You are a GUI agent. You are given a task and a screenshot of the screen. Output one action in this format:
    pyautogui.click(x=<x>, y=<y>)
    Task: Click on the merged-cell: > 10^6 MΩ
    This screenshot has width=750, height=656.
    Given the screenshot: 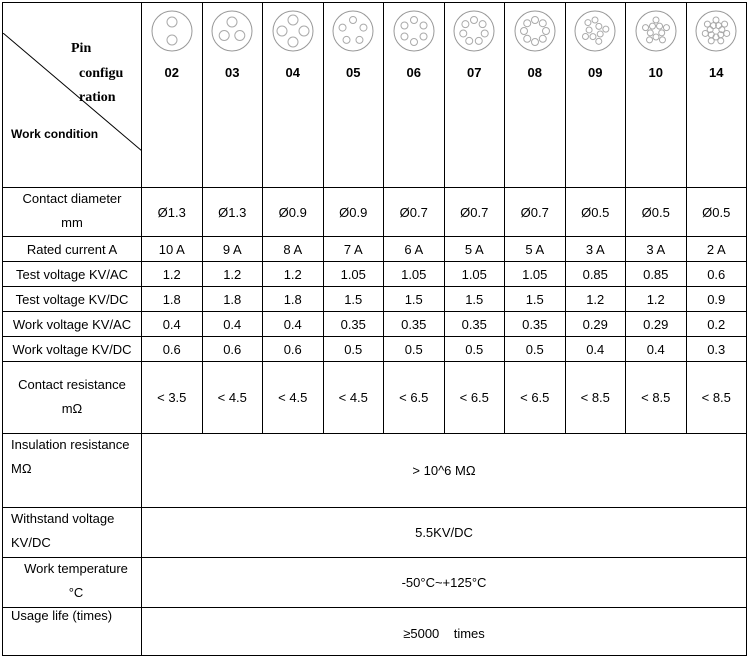 What is the action you would take?
    pyautogui.click(x=444, y=470)
    